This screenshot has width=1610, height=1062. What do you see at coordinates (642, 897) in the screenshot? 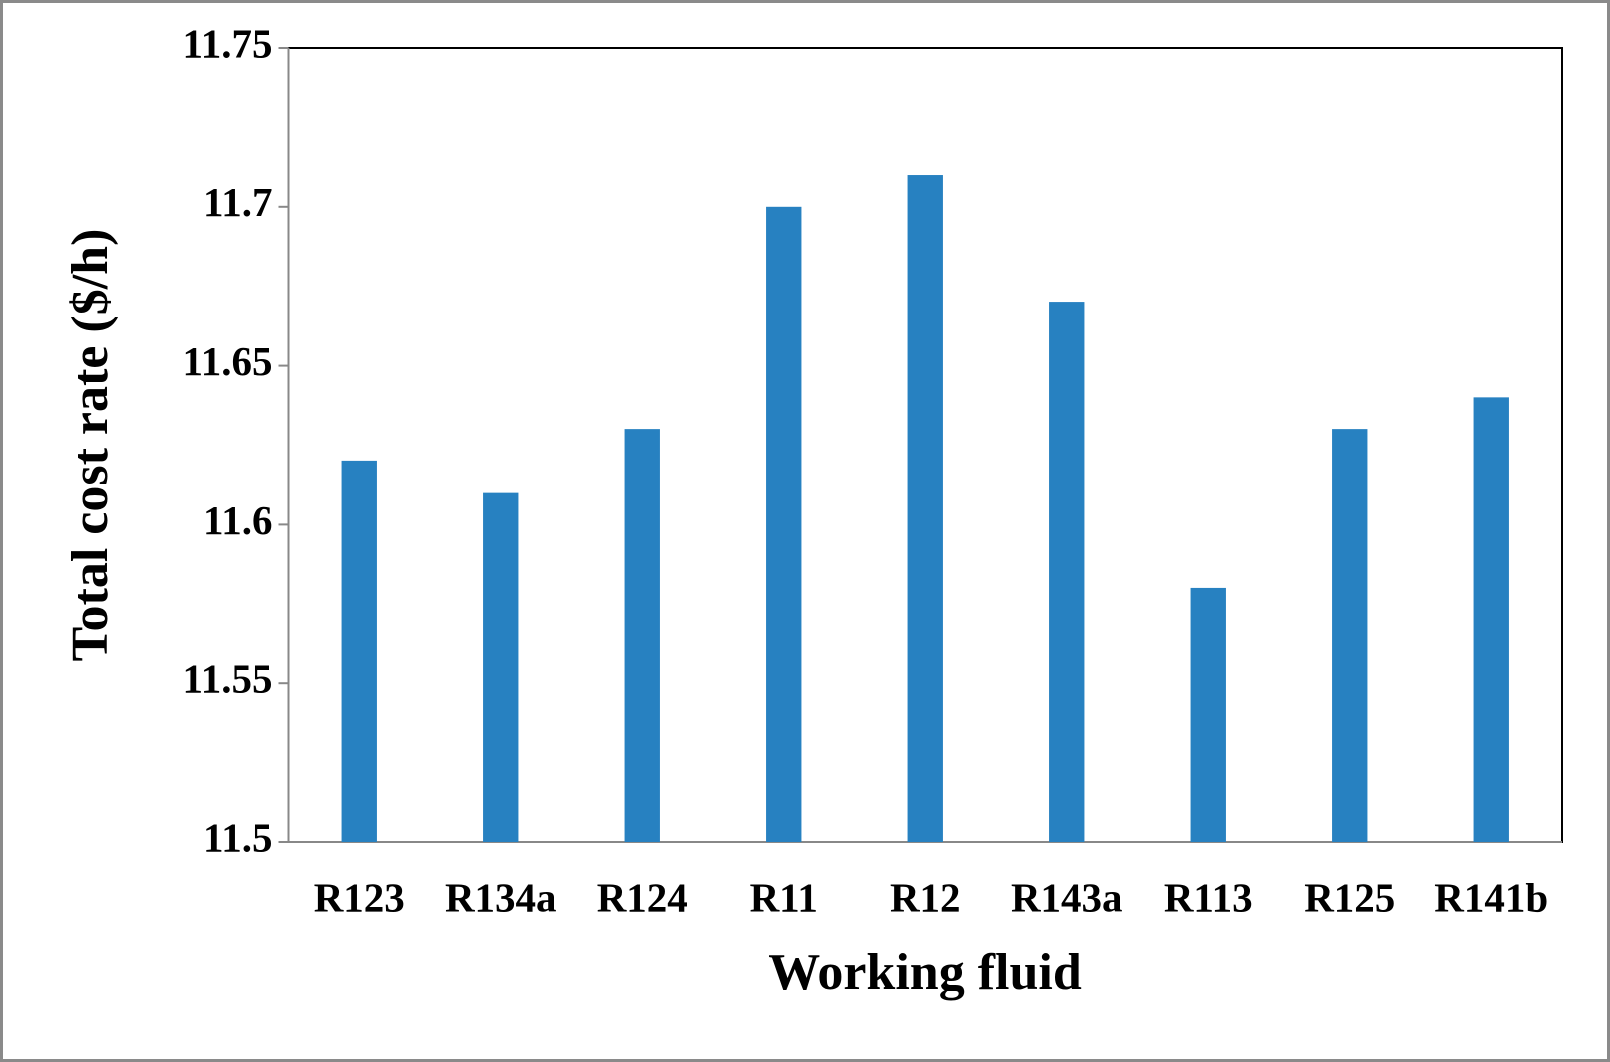
I see `x-tick-label: R124` at bounding box center [642, 897].